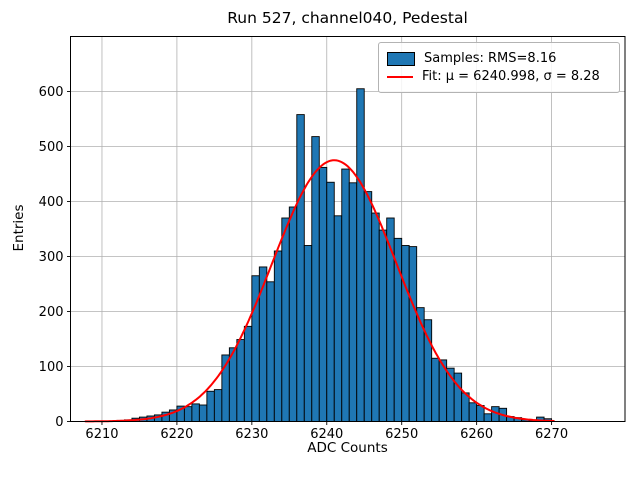 The image size is (640, 480). Describe the element at coordinates (401, 58) in the screenshot. I see `samples-swatch-icon` at that location.